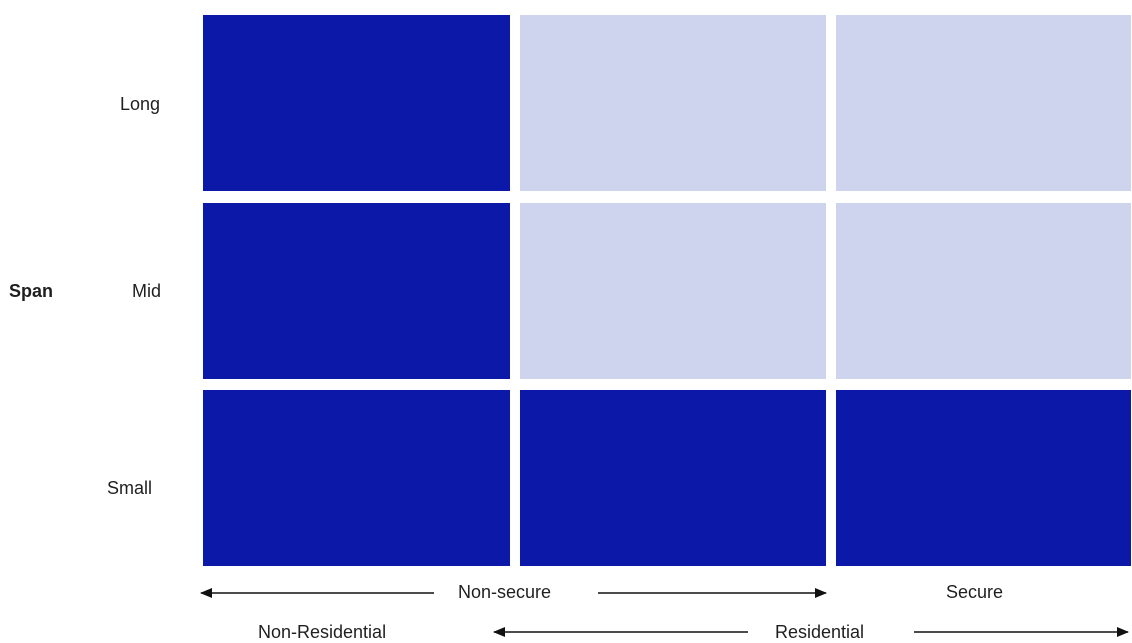  I want to click on cell-long-a, so click(356, 103).